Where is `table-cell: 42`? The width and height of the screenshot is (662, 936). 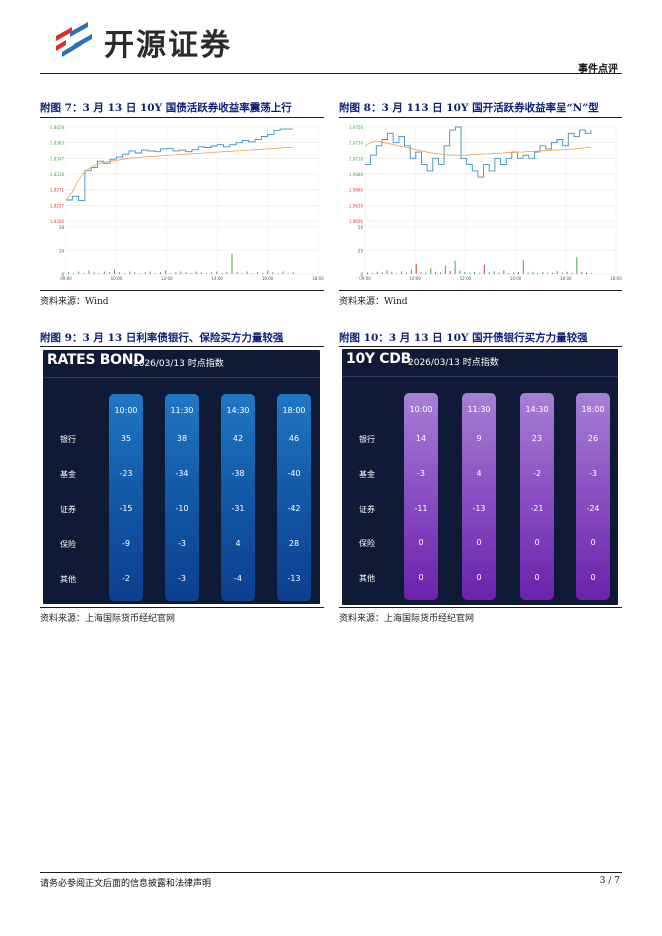 table-cell: 42 is located at coordinates (238, 438).